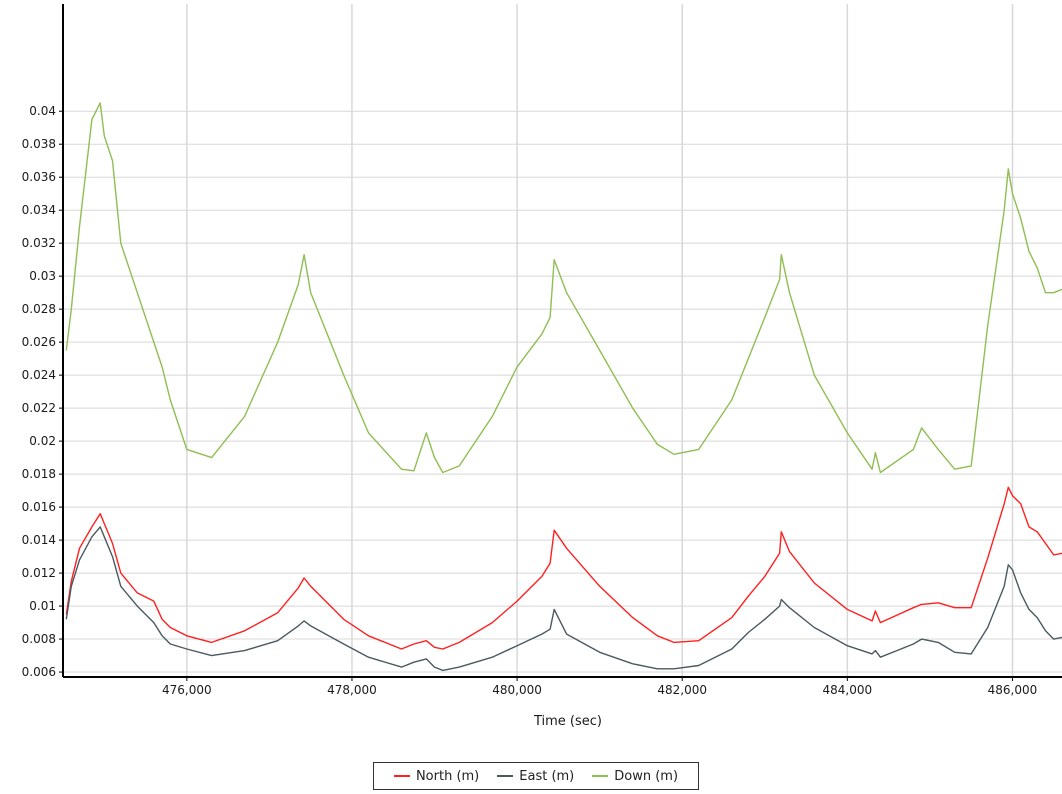 This screenshot has height=794, width=1062. What do you see at coordinates (682, 690) in the screenshot?
I see `x-tick-label: 482,000` at bounding box center [682, 690].